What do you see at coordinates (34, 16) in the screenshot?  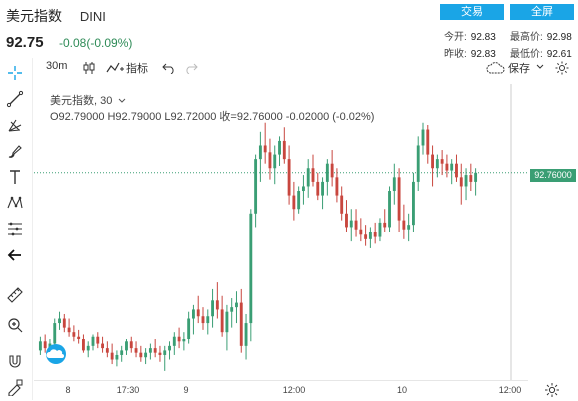 I see `instrument-name: 美元指数` at bounding box center [34, 16].